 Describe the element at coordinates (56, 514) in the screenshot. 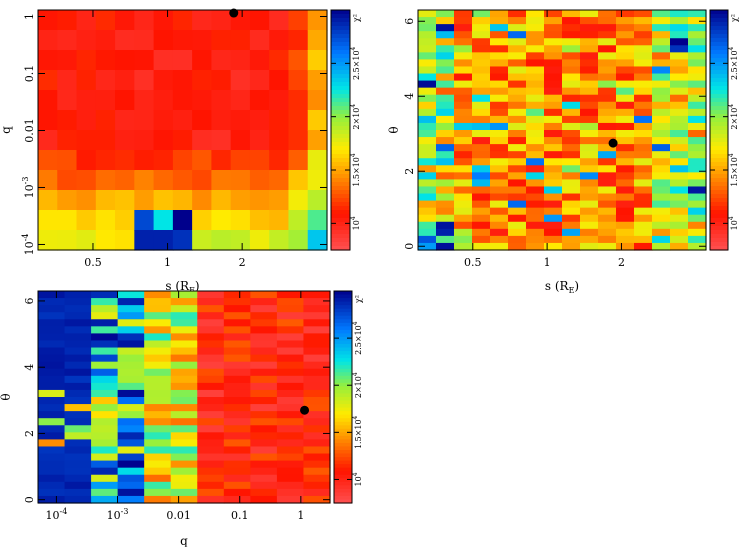

I see `x-tick-label: 10-4` at that location.